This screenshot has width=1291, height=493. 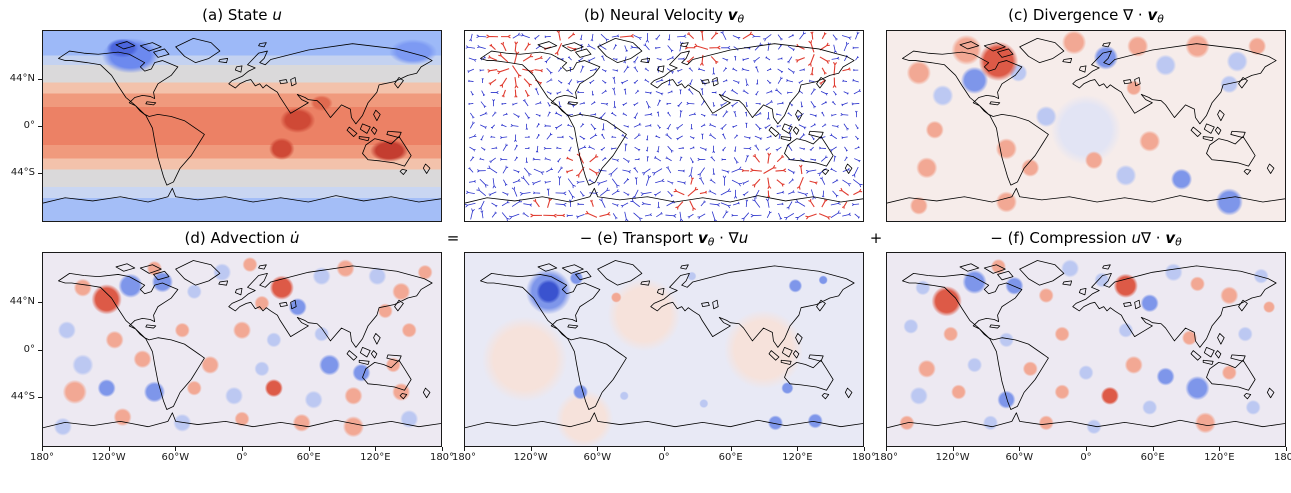 I want to click on panel-e-coastlines, so click(x=664, y=349).